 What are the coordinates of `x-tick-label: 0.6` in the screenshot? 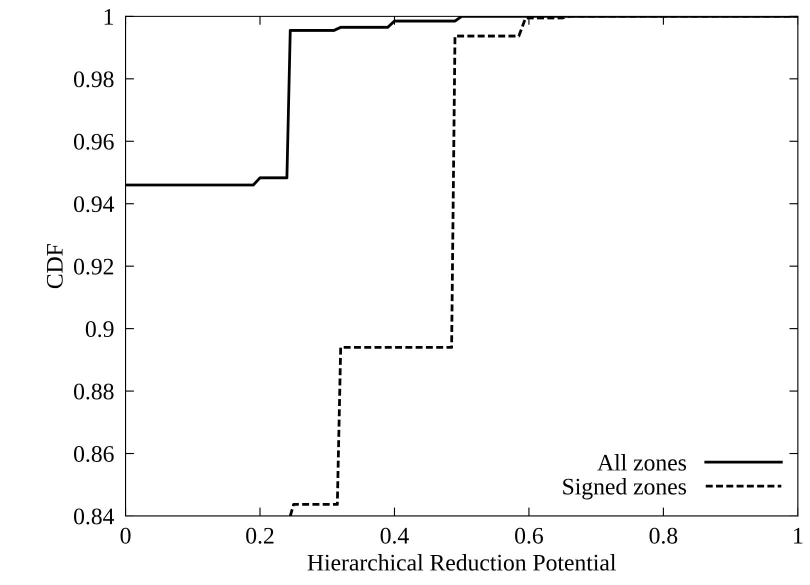 It's located at (529, 536).